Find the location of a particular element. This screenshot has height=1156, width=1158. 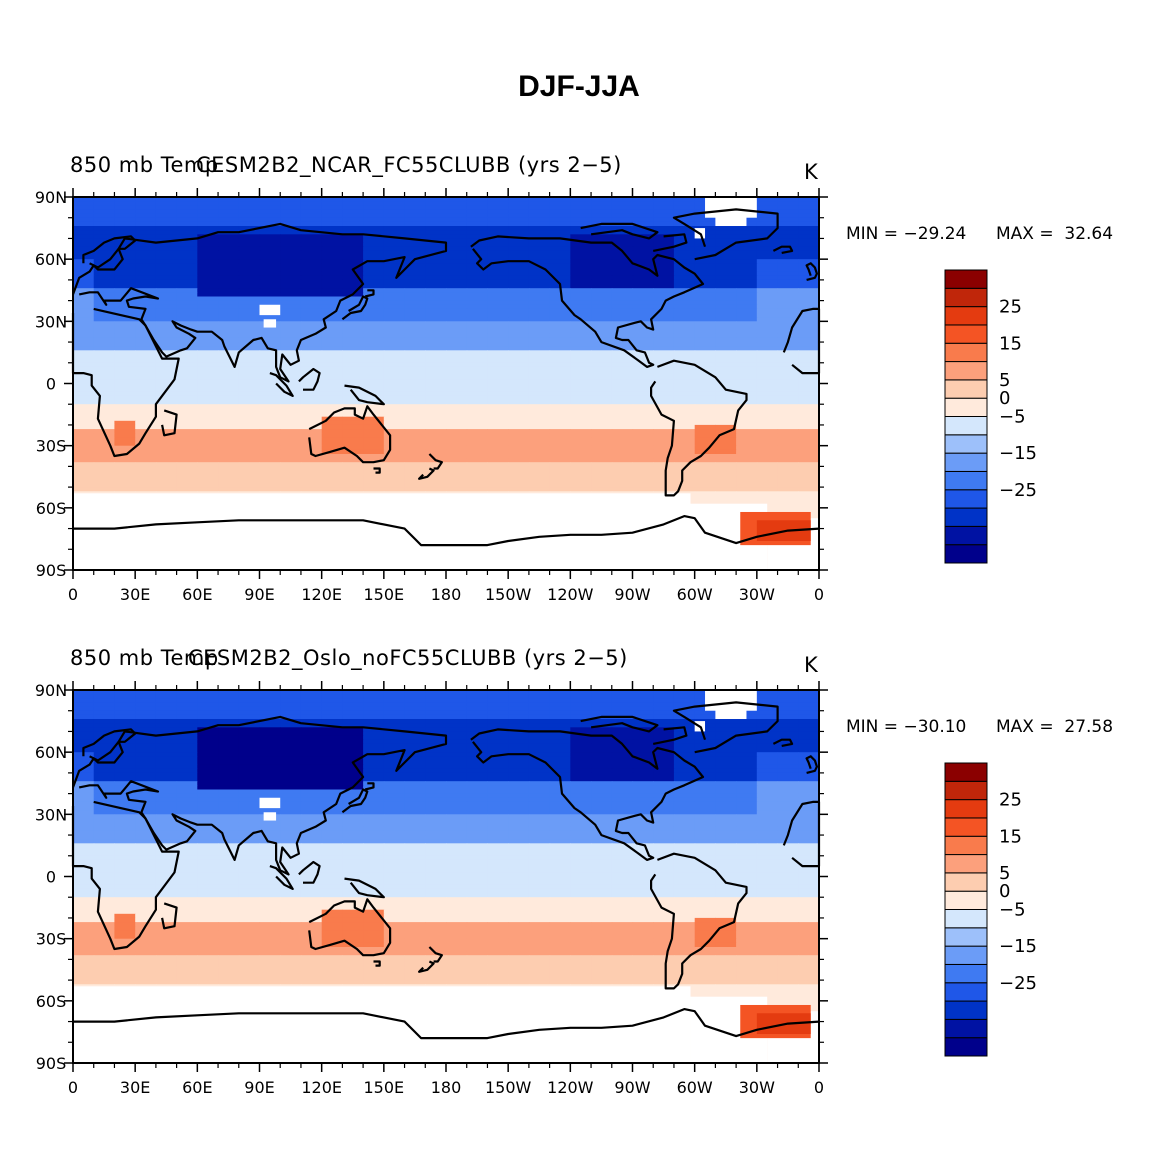

x-tick-label: 90W is located at coordinates (632, 594).